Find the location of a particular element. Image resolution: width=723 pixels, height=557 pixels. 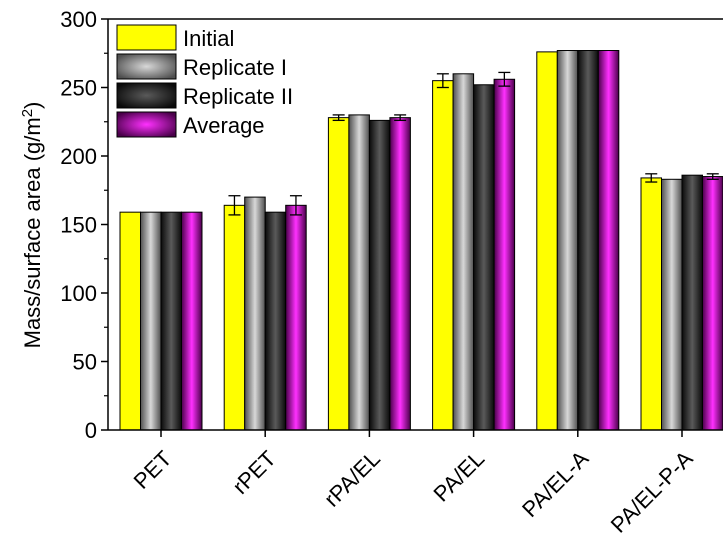

legend-label: Replicate I is located at coordinates (235, 67).